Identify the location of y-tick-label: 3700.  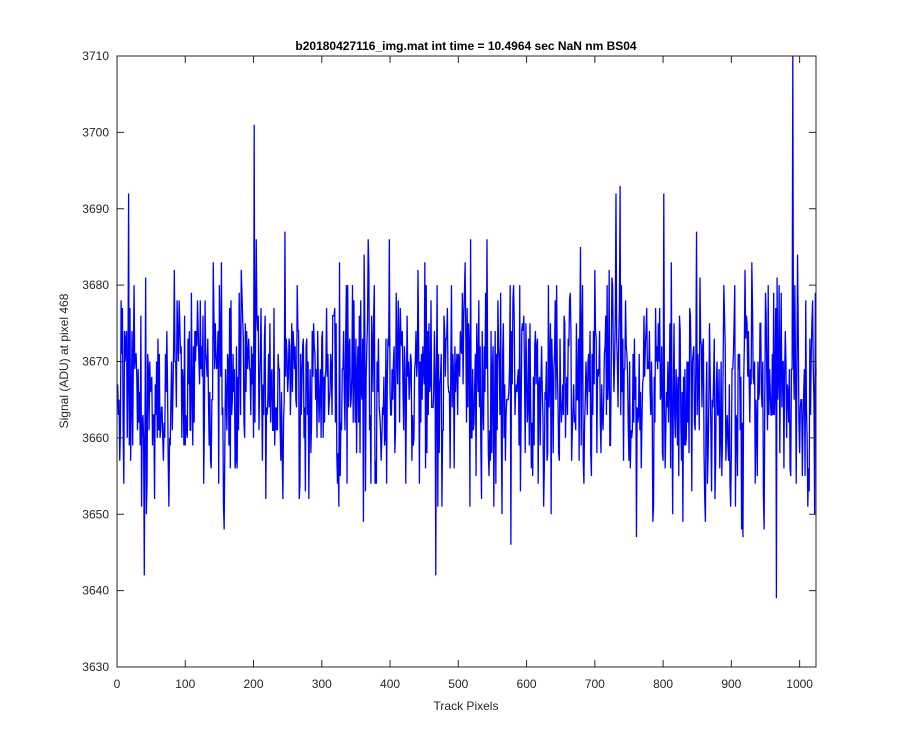
(95, 132).